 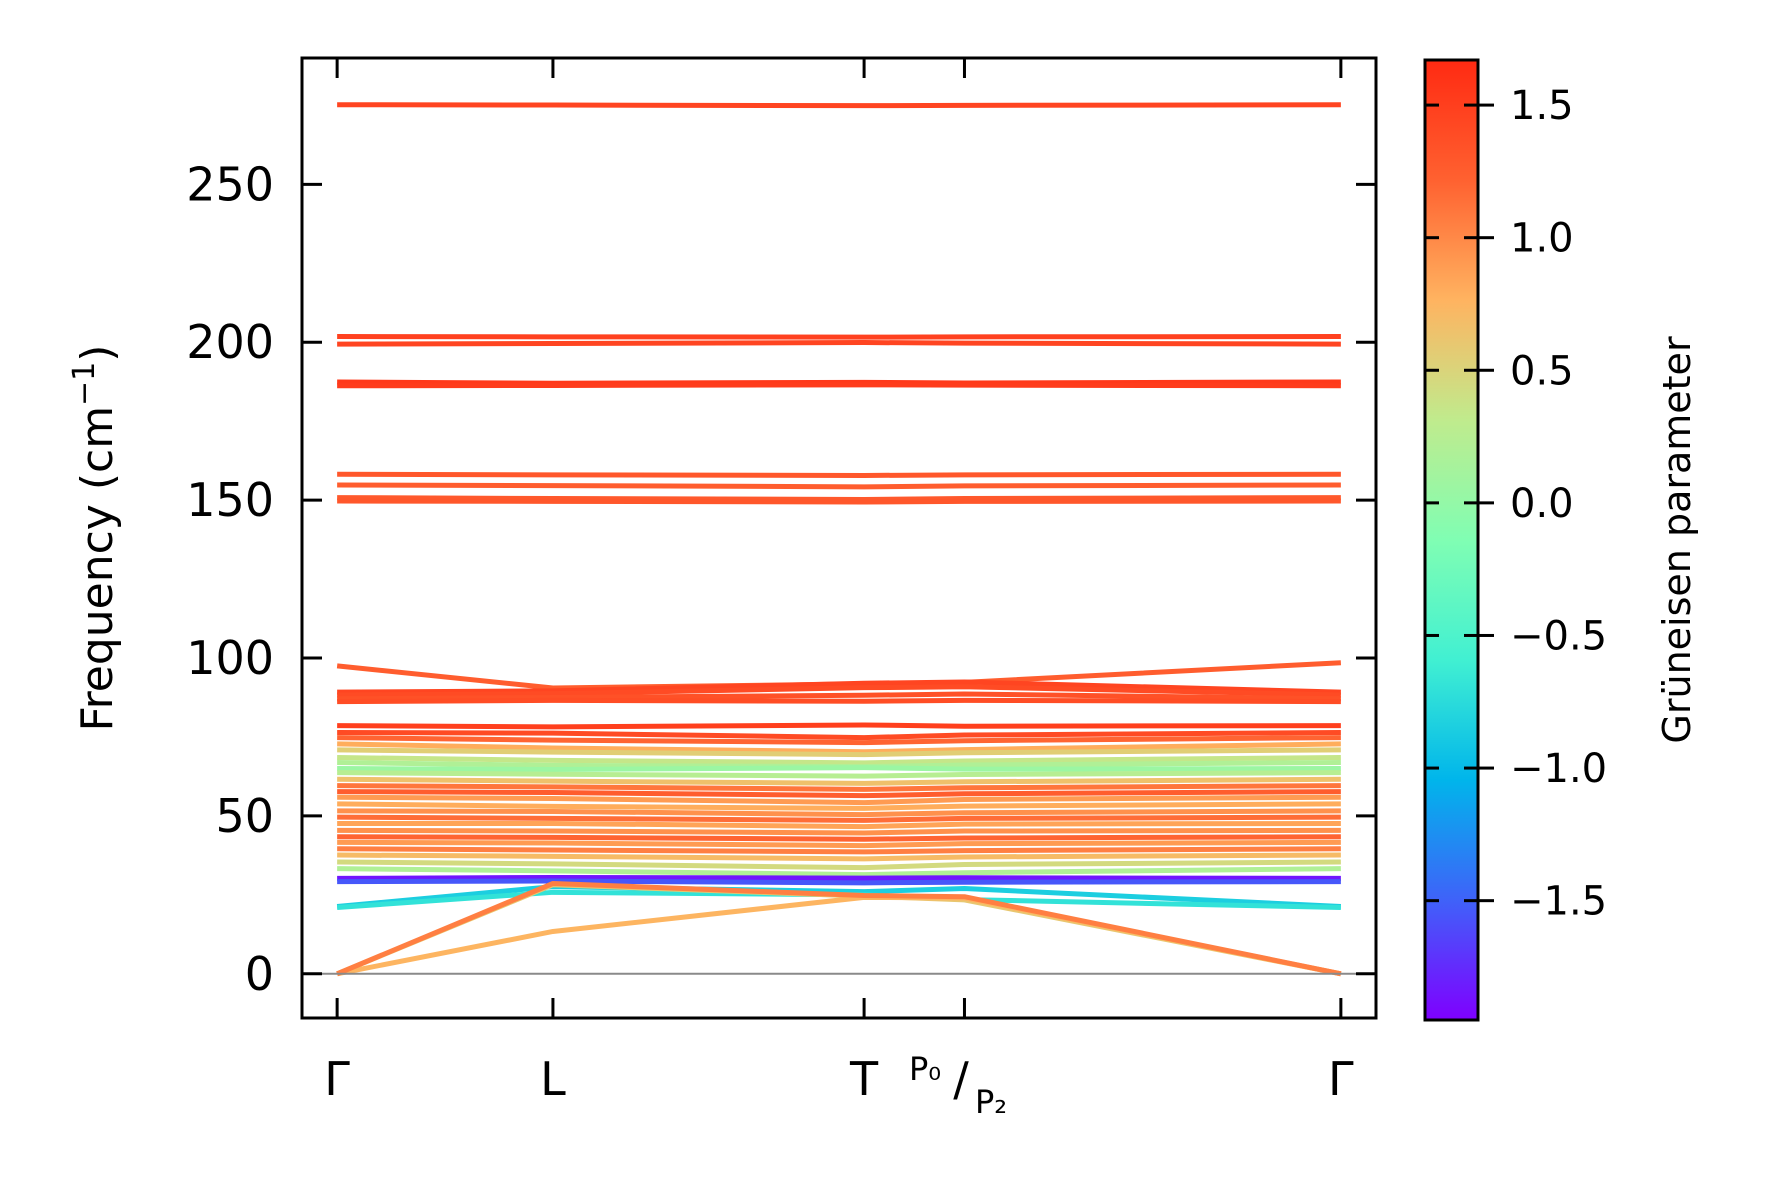 What do you see at coordinates (230, 342) in the screenshot?
I see `y-tick-label-200: 200` at bounding box center [230, 342].